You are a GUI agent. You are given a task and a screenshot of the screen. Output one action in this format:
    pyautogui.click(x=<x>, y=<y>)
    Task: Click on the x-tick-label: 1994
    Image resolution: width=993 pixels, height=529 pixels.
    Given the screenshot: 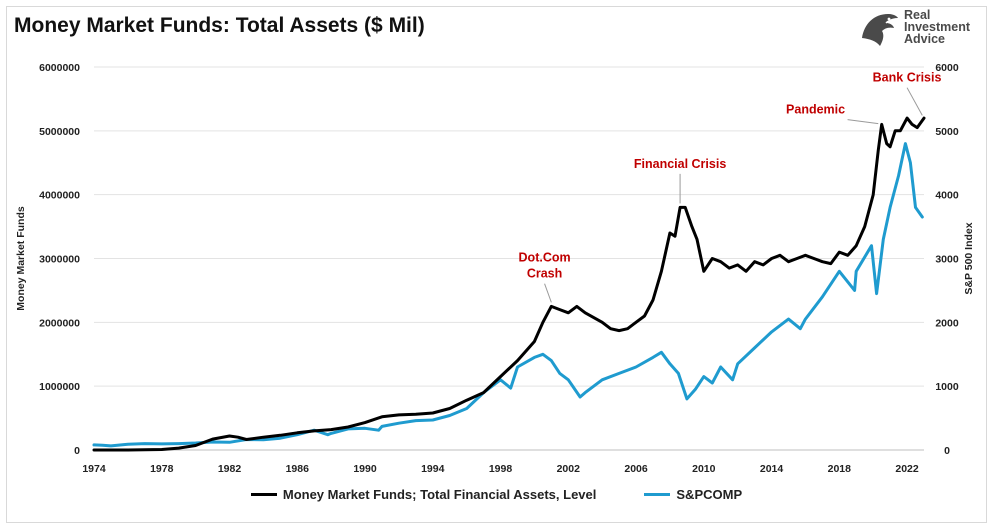 What is the action you would take?
    pyautogui.click(x=433, y=469)
    